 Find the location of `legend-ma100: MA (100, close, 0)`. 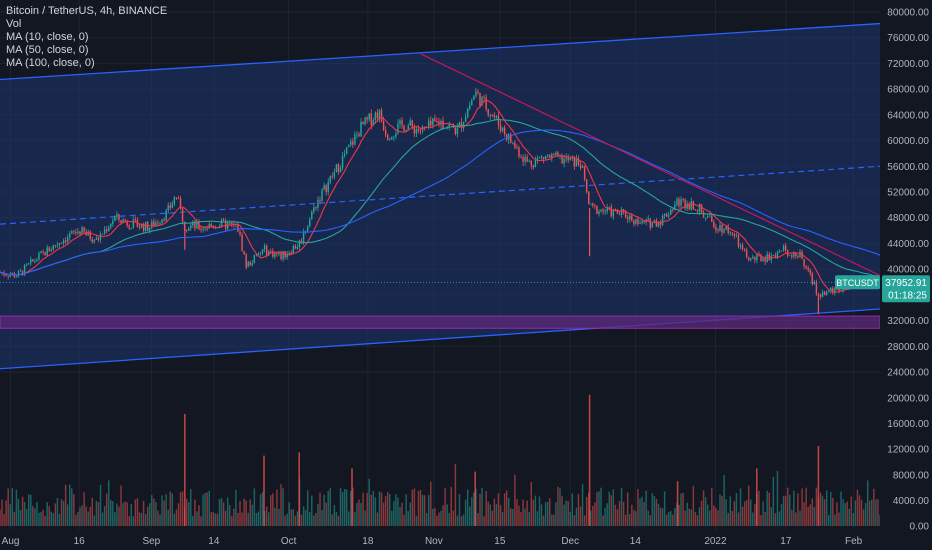

legend-ma100: MA (100, close, 0) is located at coordinates (50, 63).